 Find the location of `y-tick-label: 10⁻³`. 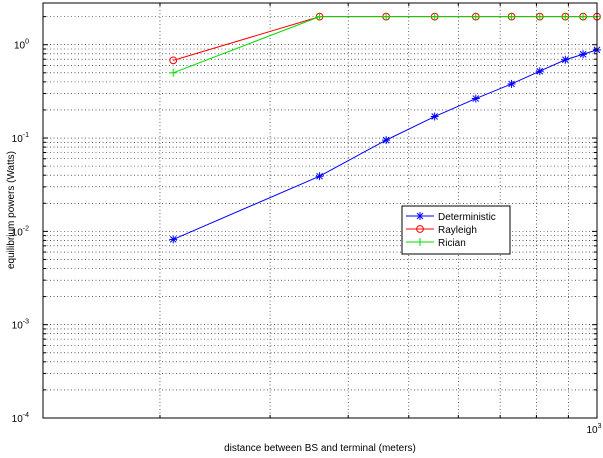

y-tick-label: 10⁻³ is located at coordinates (20, 325).